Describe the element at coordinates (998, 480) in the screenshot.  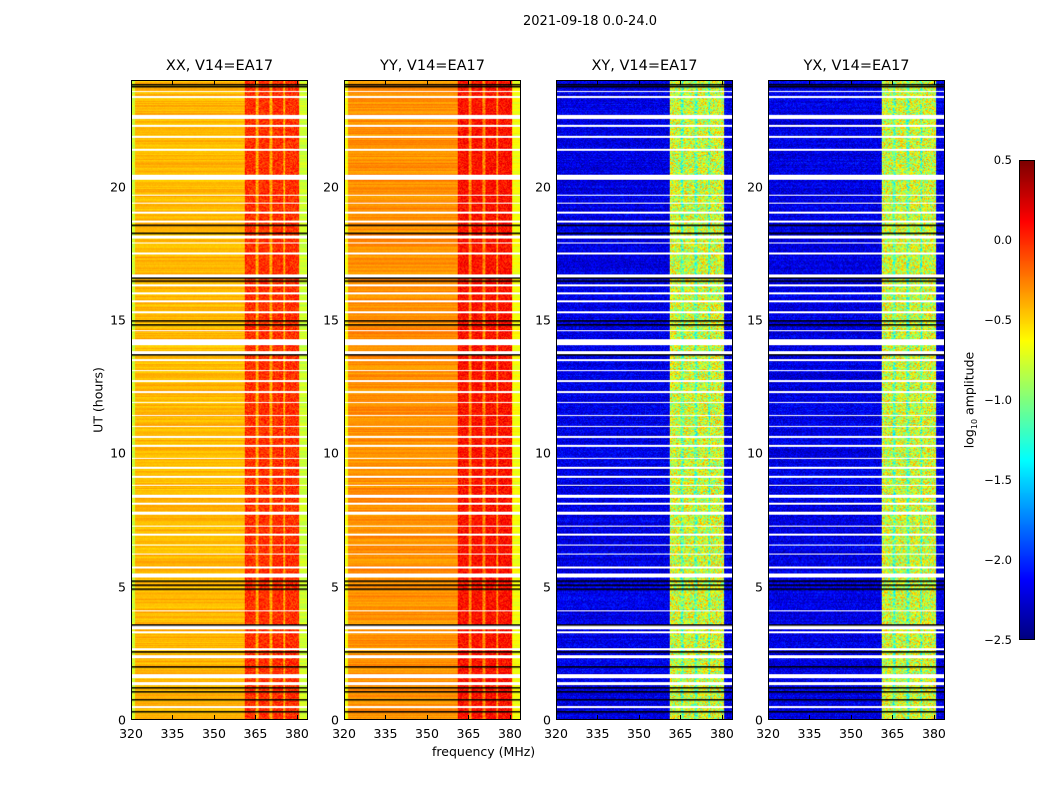
I see `colorbar-tick-label: −1.5` at that location.